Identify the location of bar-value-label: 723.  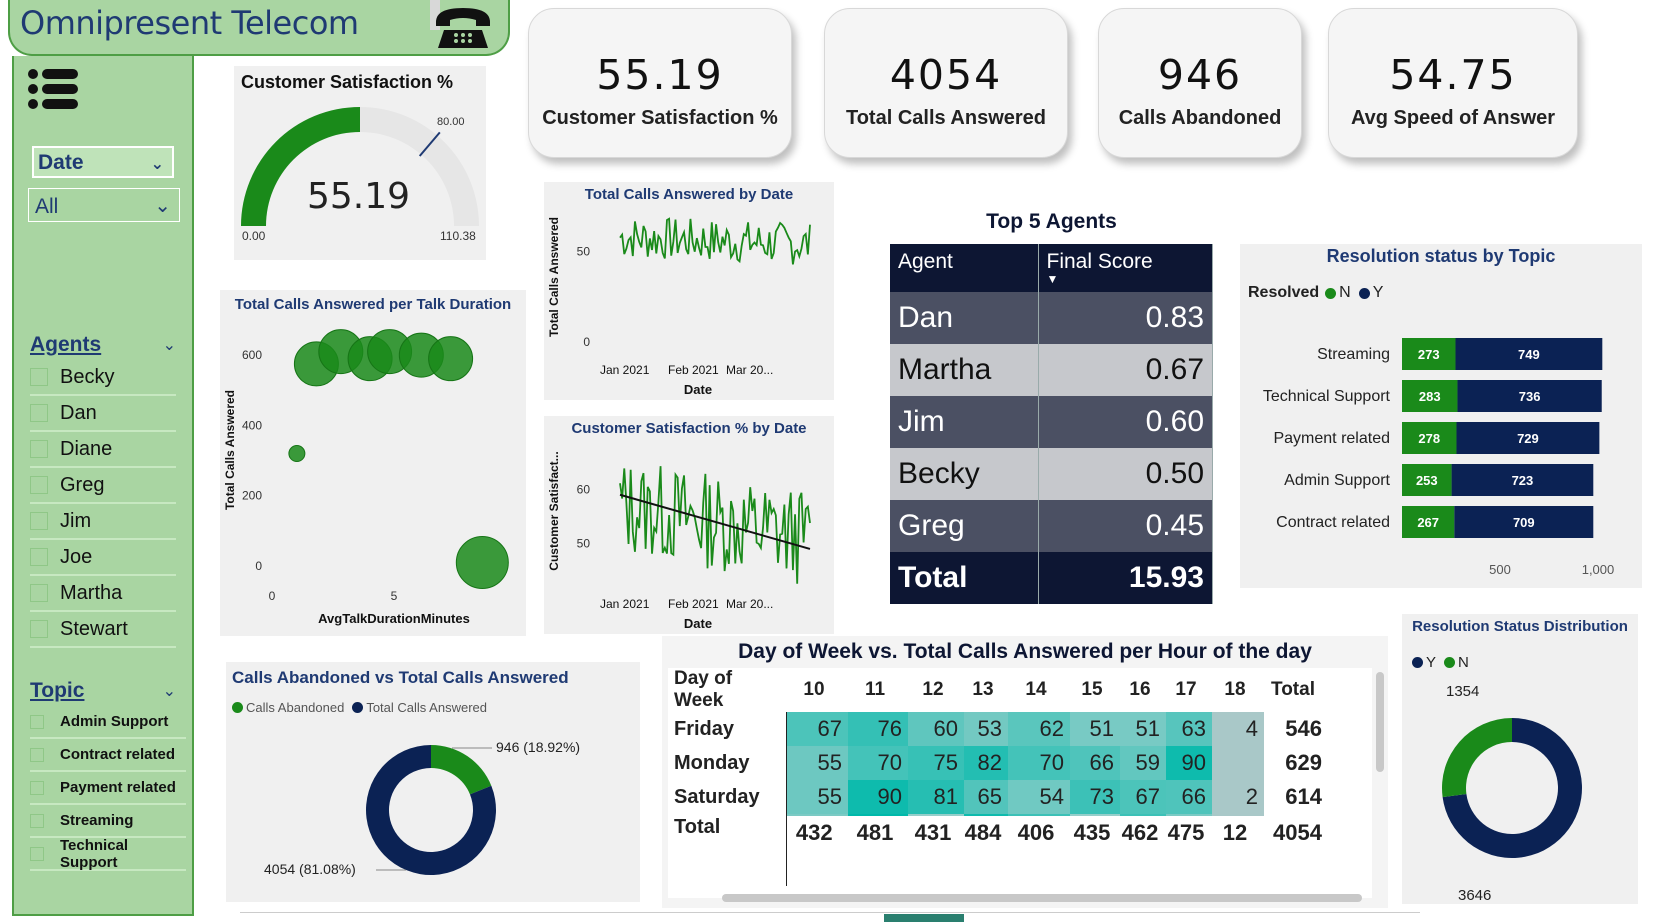
(1523, 480).